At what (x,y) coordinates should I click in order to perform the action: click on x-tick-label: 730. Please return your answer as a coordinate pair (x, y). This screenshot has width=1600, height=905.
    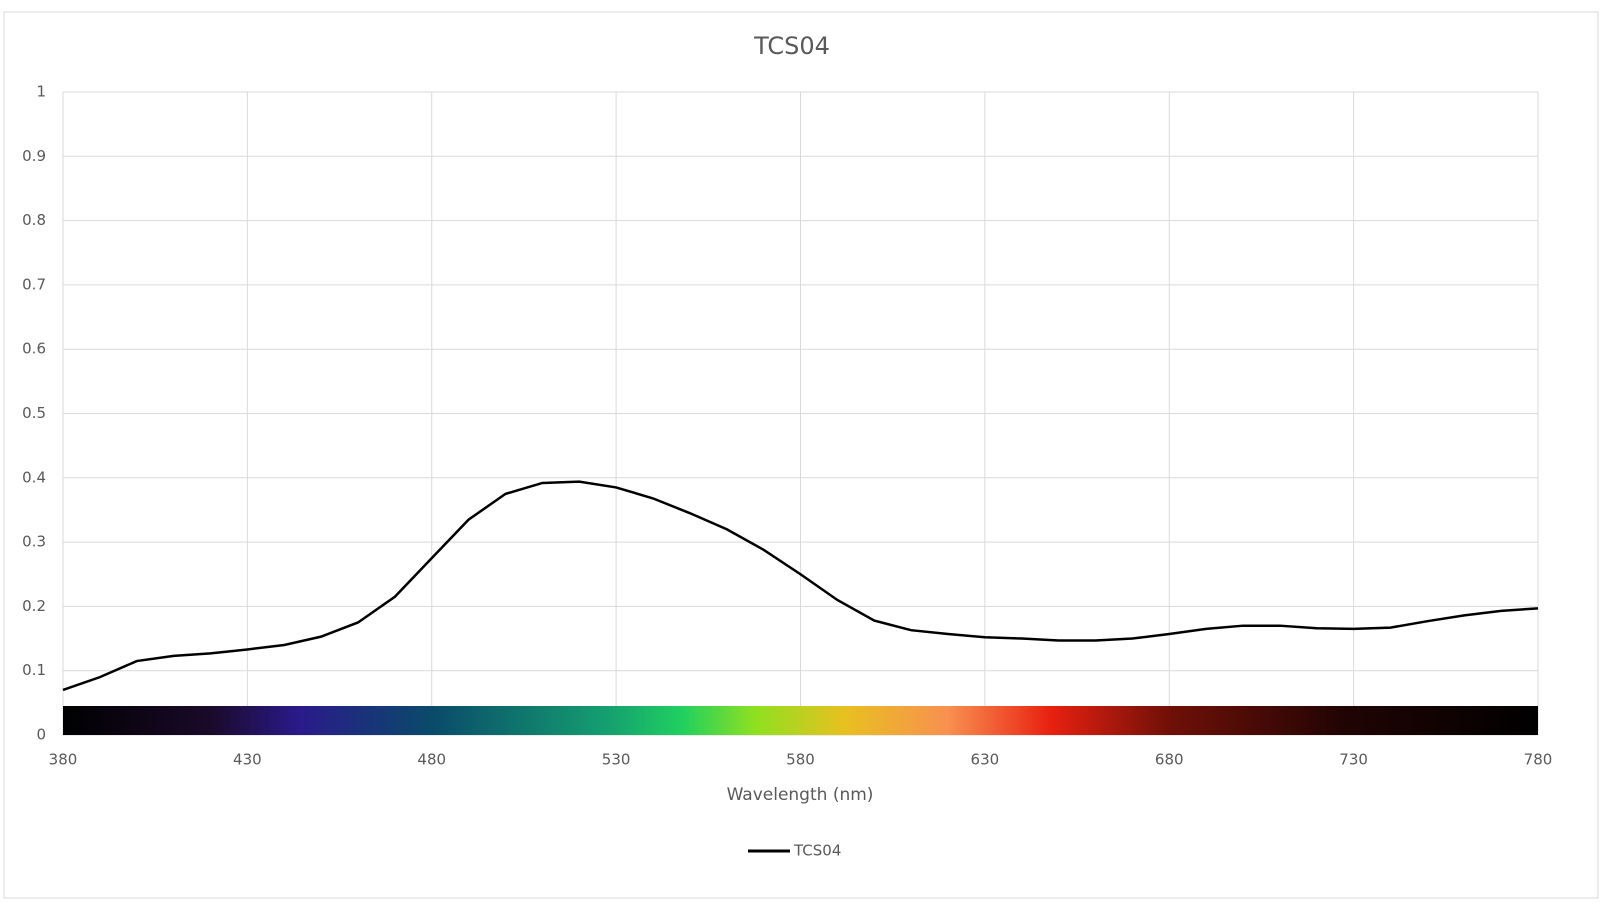
    Looking at the image, I should click on (1353, 760).